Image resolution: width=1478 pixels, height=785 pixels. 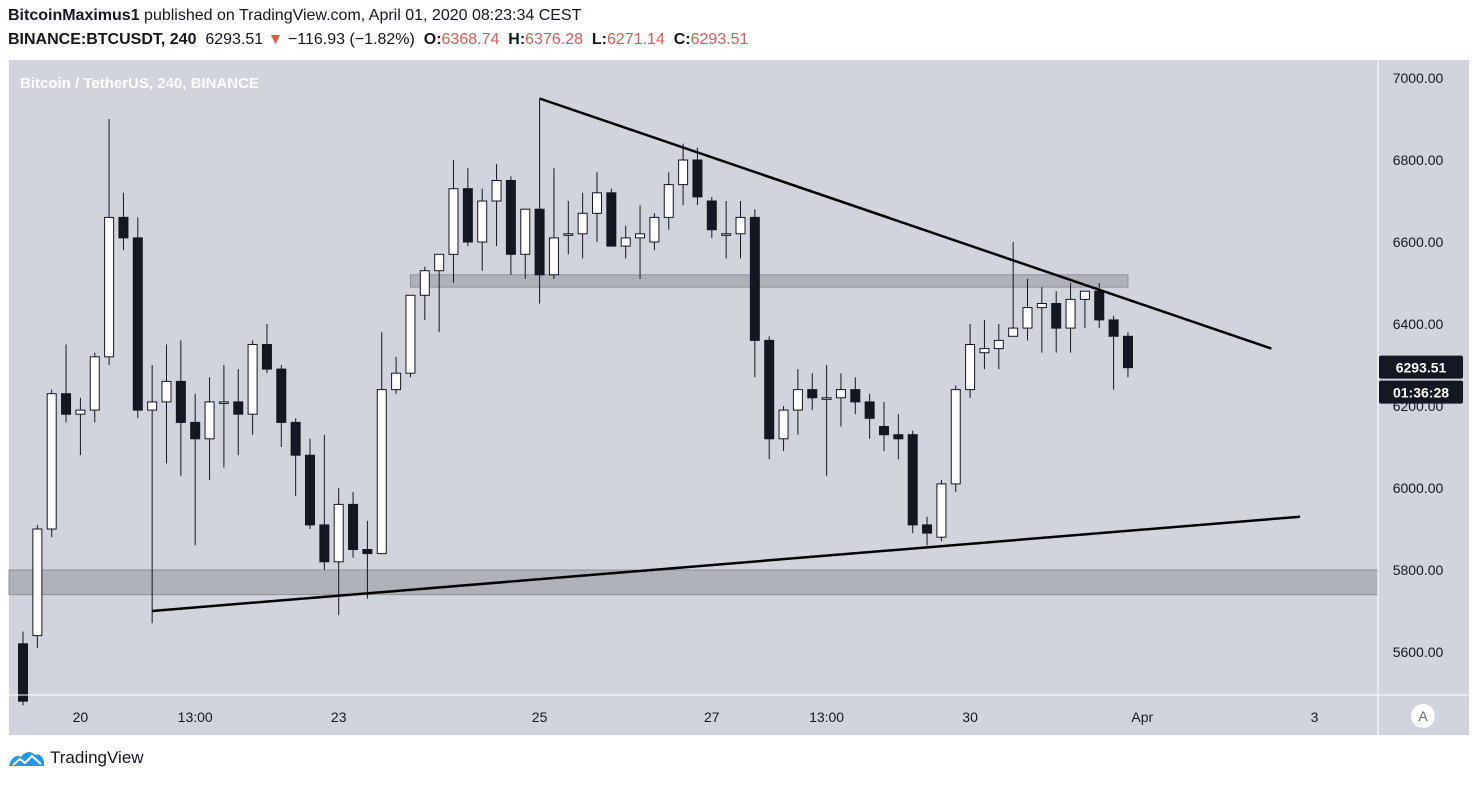 What do you see at coordinates (682, 39) in the screenshot?
I see `close-label: C:` at bounding box center [682, 39].